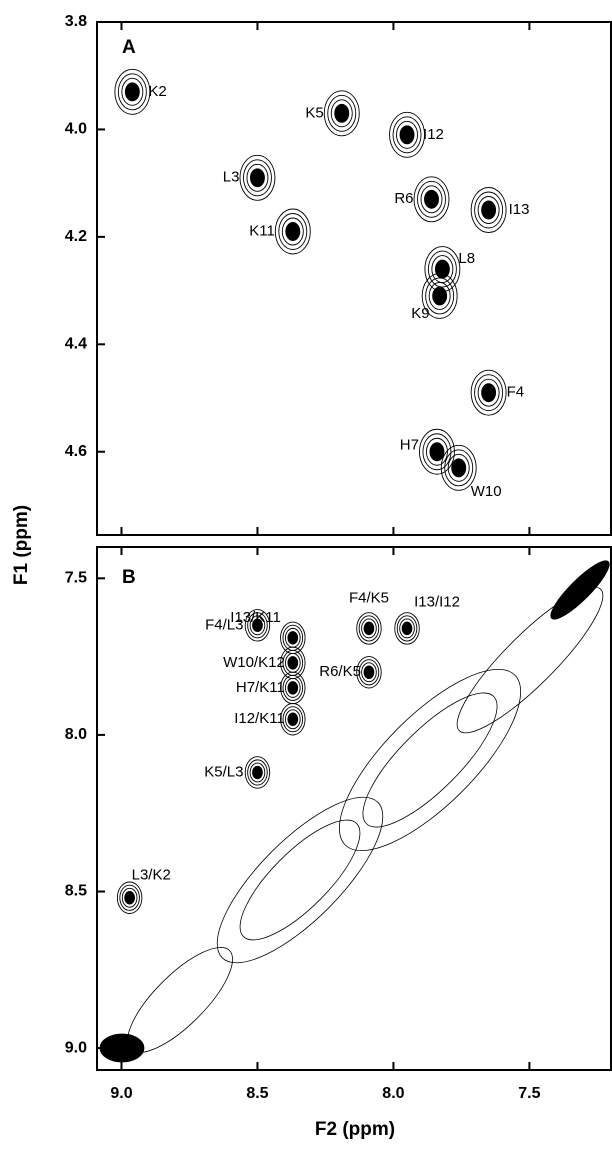 The image size is (612, 1152). Describe the element at coordinates (437, 601) in the screenshot. I see `peak-label: I13/I12` at that location.